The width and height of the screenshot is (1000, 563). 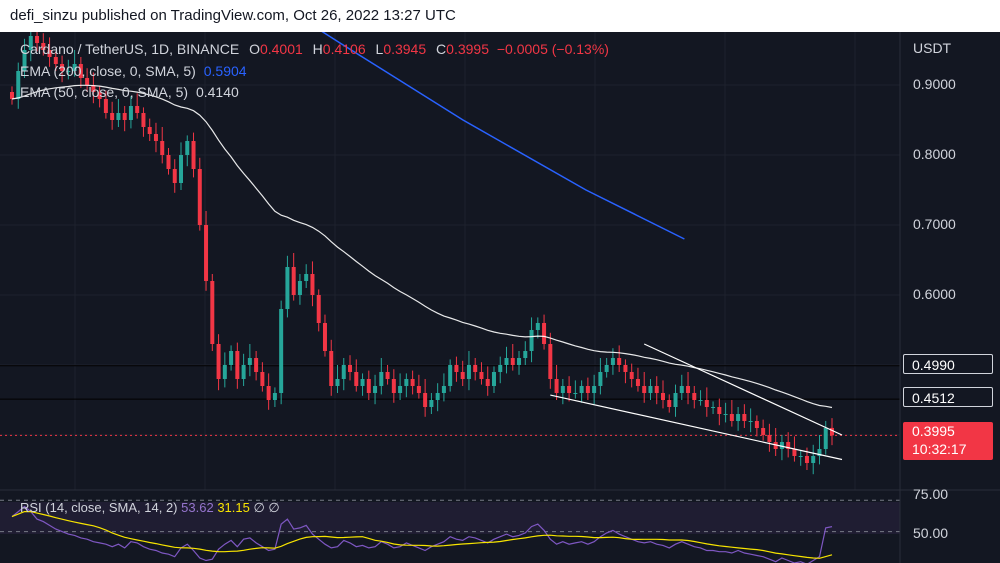 What do you see at coordinates (379, 49) in the screenshot?
I see `low-label: L` at bounding box center [379, 49].